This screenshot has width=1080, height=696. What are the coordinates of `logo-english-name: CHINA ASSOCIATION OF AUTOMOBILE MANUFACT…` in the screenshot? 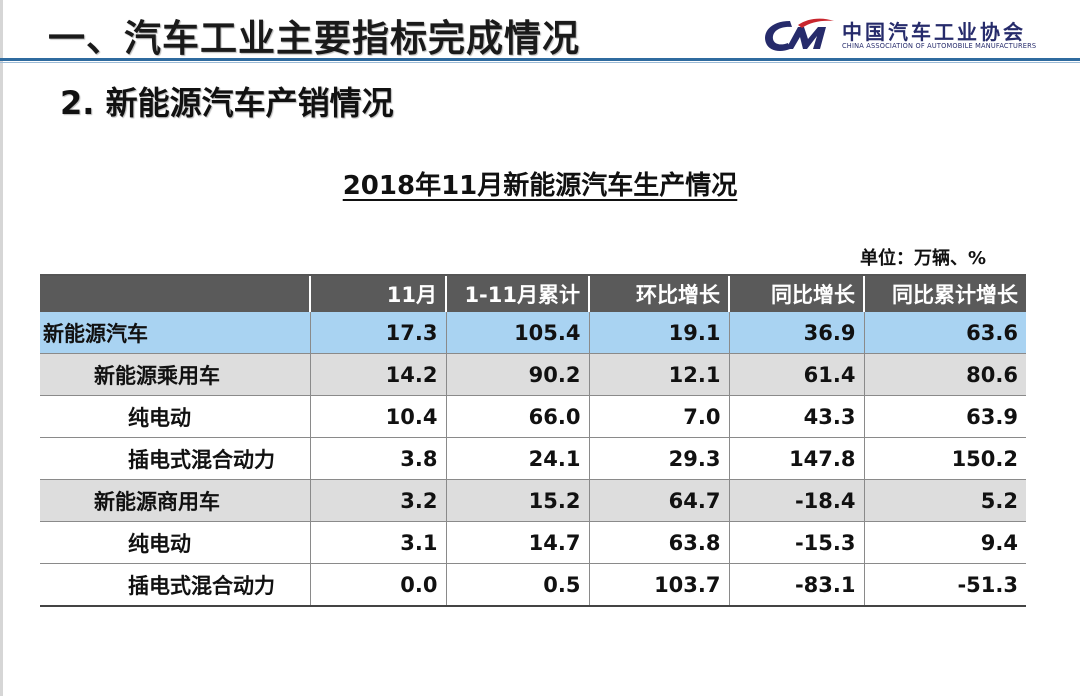 It's located at (939, 46).